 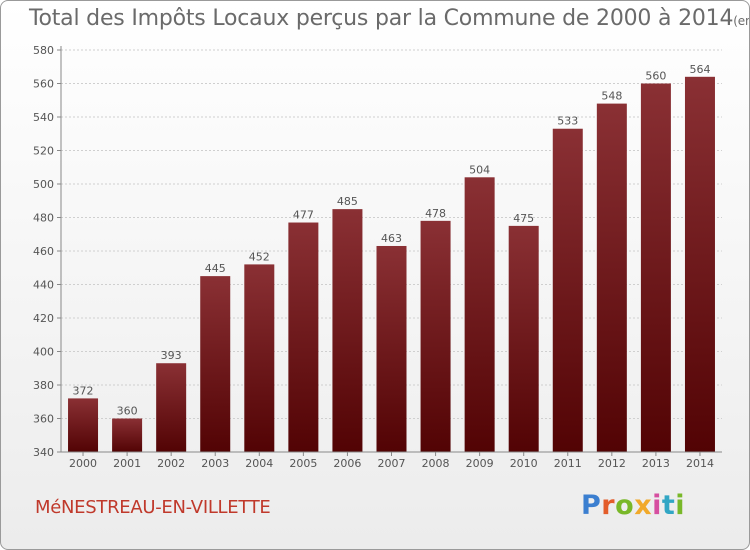 What do you see at coordinates (43, 50) in the screenshot?
I see `y-tick-label: 580` at bounding box center [43, 50].